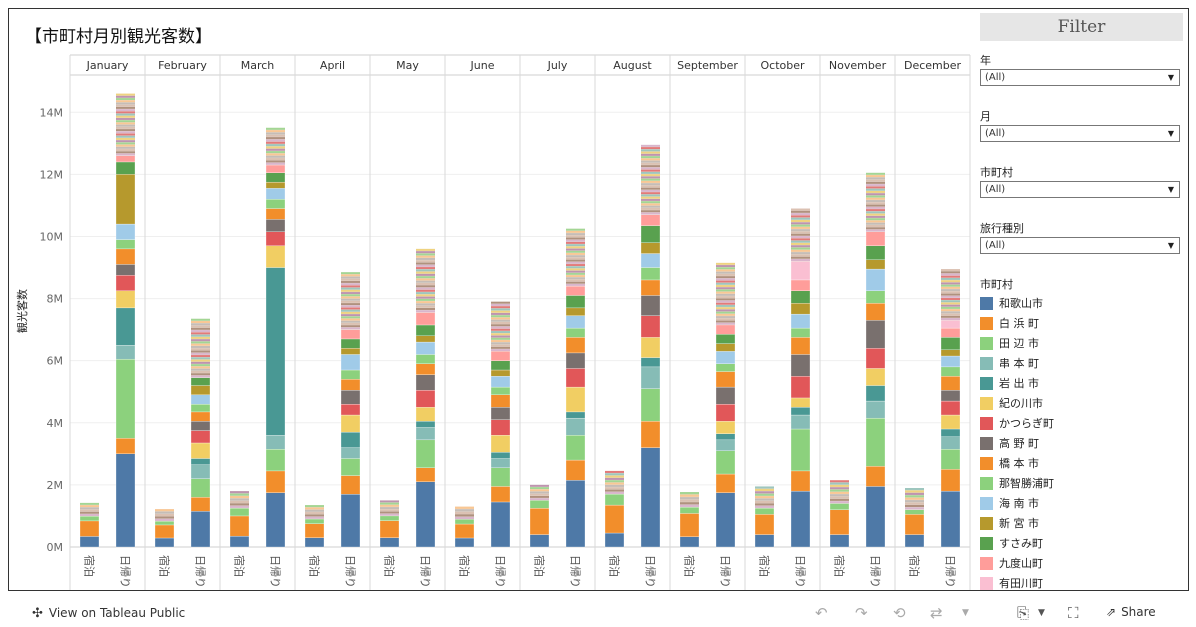  Describe the element at coordinates (55, 423) in the screenshot. I see `y-tick-label: 4M` at that location.